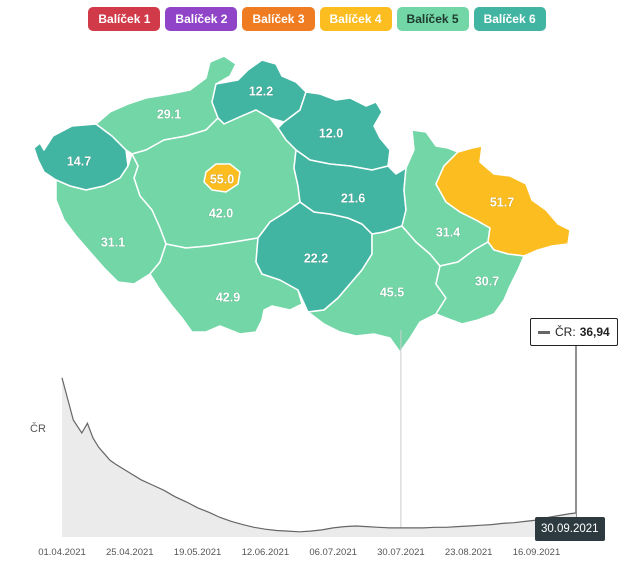 This screenshot has width=634, height=576. What do you see at coordinates (544, 332) in the screenshot?
I see `series-swatch` at bounding box center [544, 332].